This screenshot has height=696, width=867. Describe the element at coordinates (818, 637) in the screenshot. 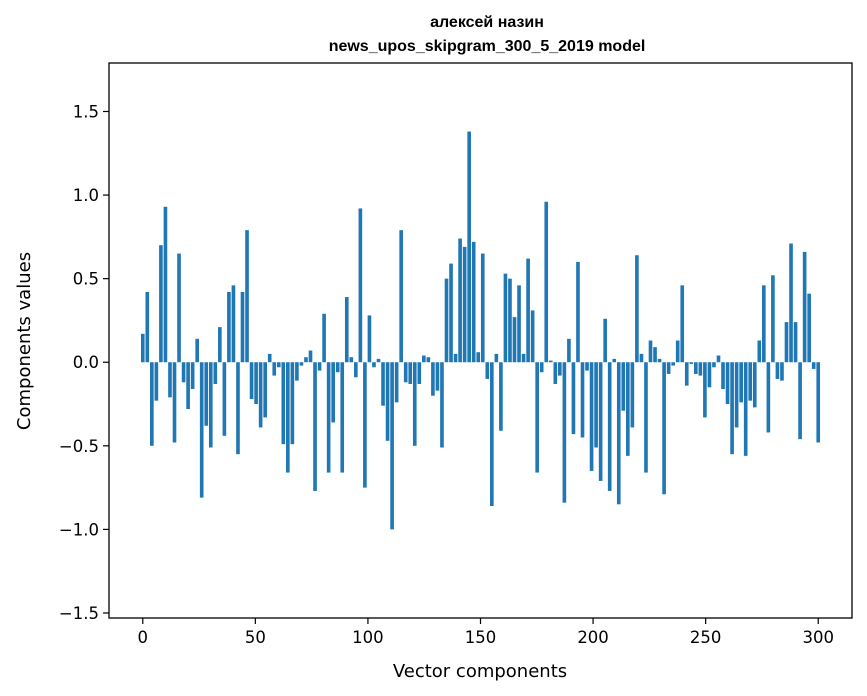

I see `x-tick-label: 300` at that location.